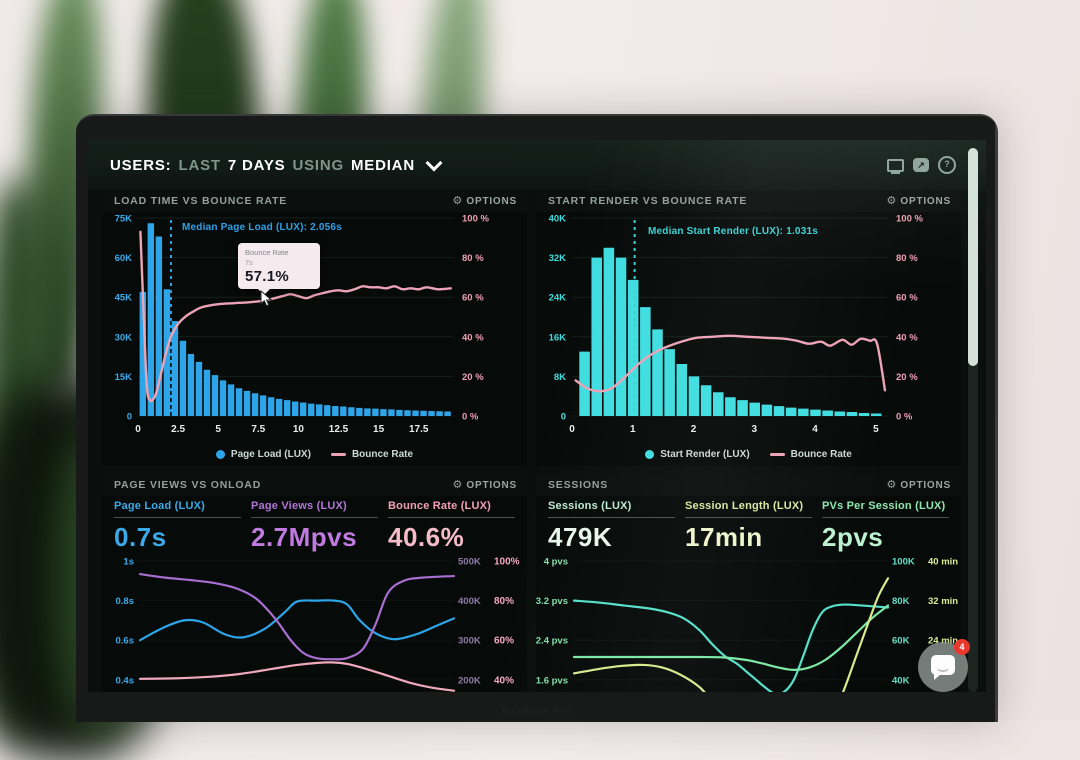 This screenshot has width=1080, height=760. I want to click on title-users: USERS:, so click(141, 165).